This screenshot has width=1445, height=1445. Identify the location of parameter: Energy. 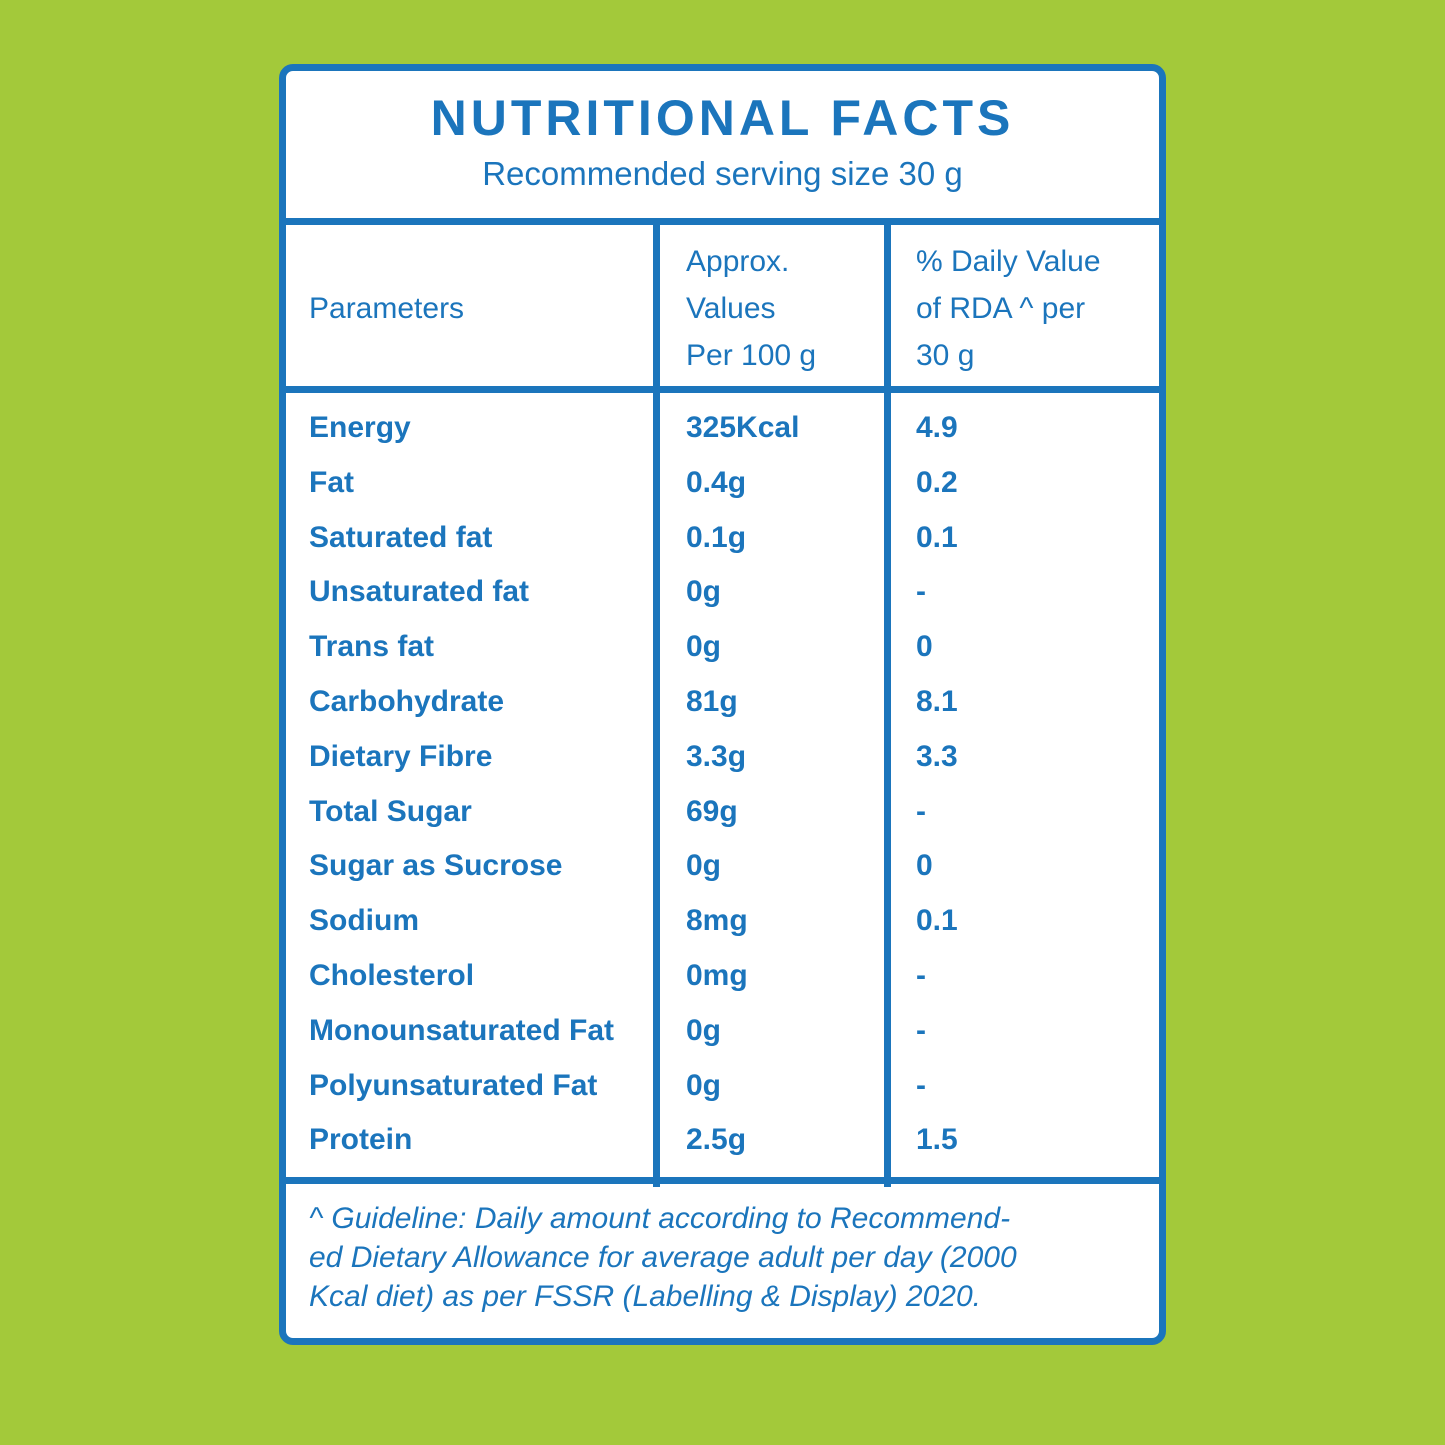
(360, 427).